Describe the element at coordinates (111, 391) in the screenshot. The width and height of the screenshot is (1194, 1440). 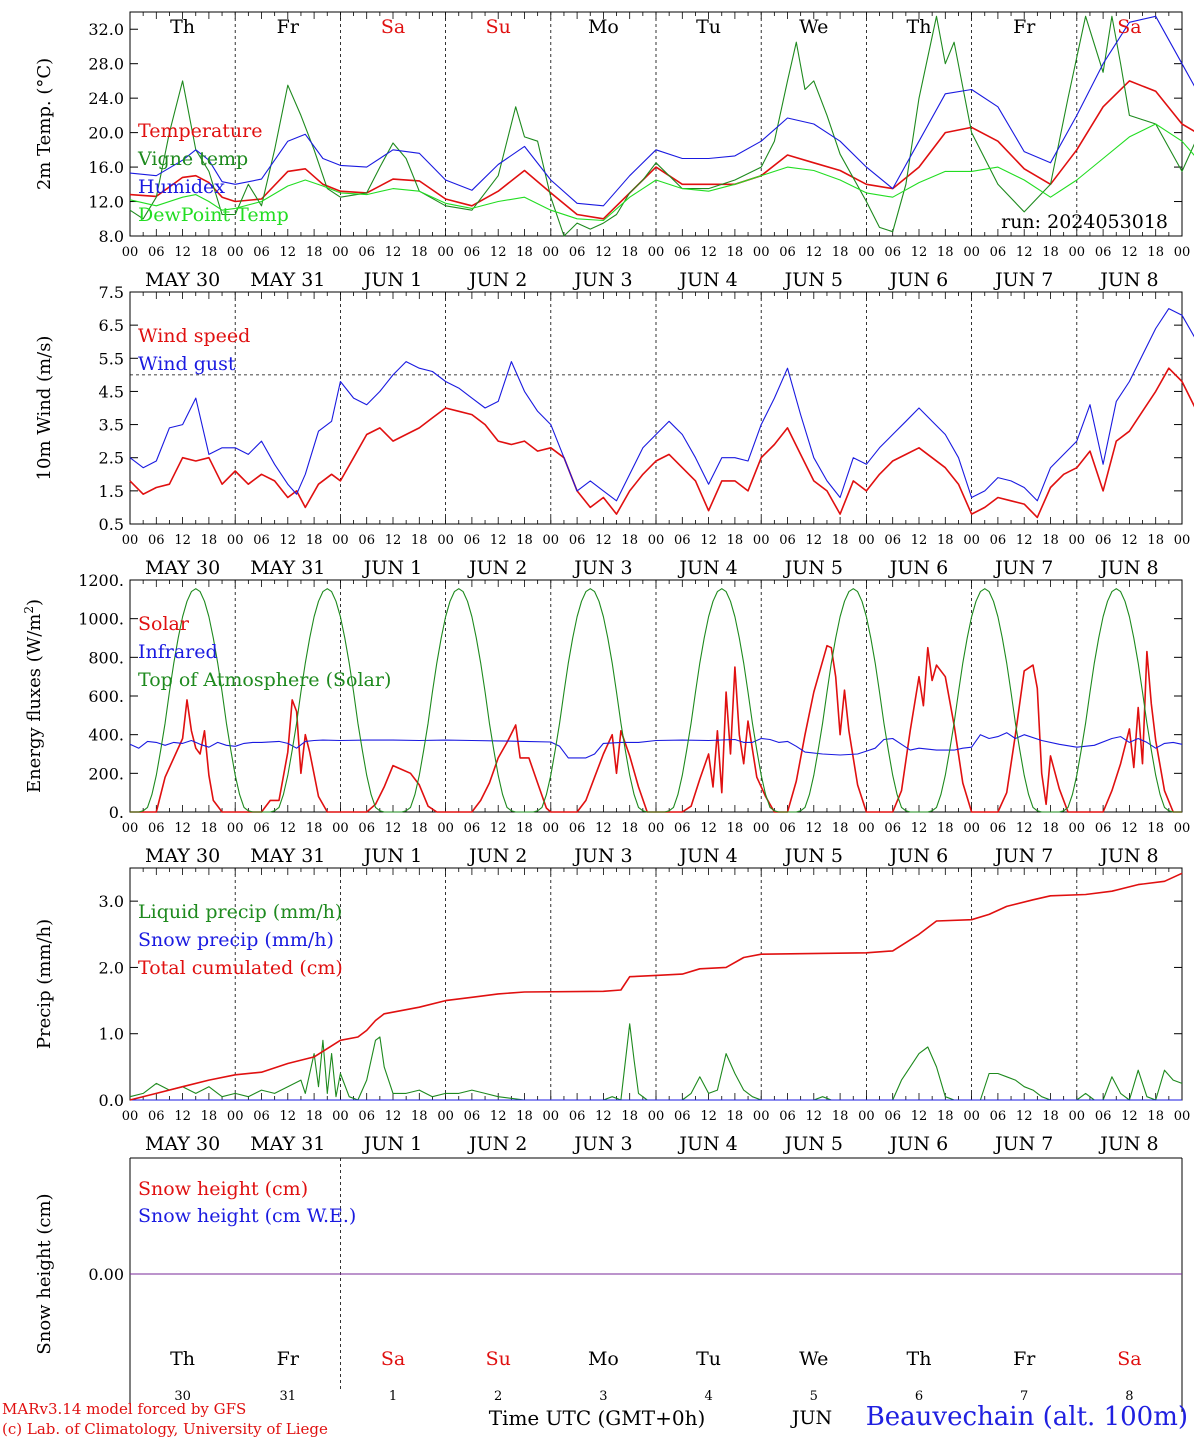
I see `y-tick-label: 4.5` at that location.